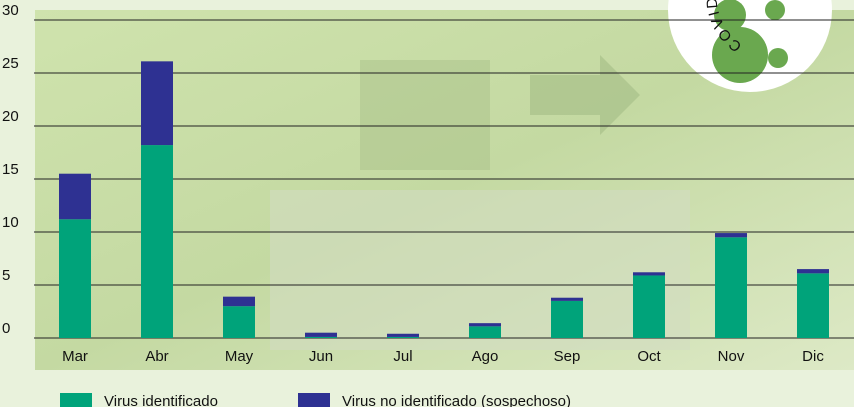 This screenshot has width=854, height=407. I want to click on y-tick-label: 30, so click(10, 10).